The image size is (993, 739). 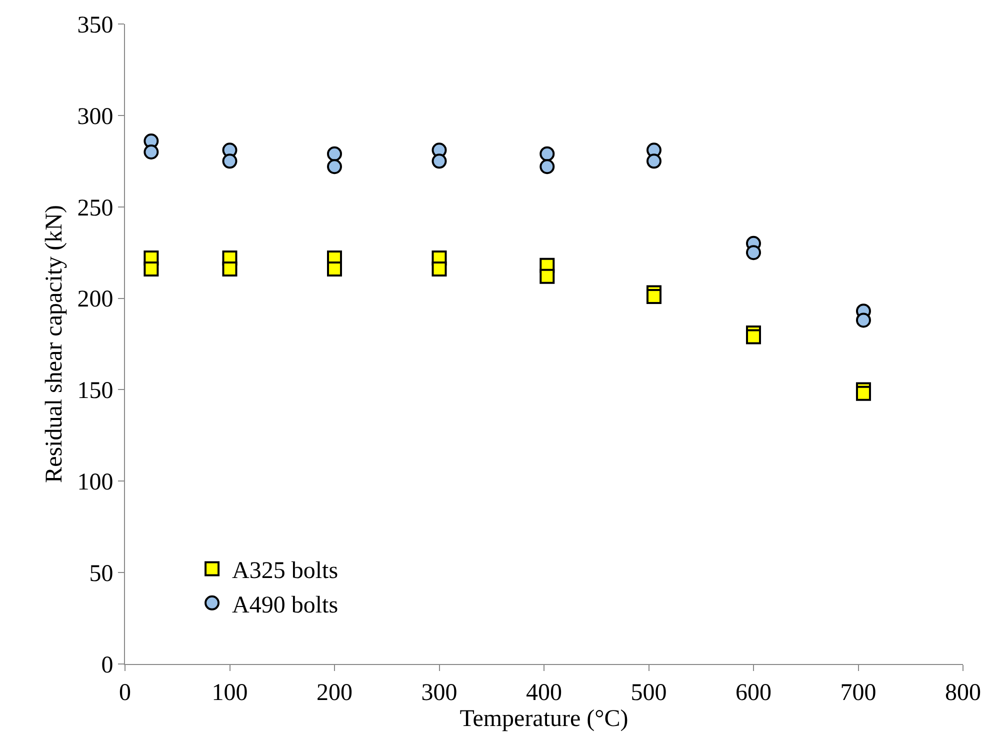 What do you see at coordinates (334, 693) in the screenshot?
I see `x-tick-label: 200` at bounding box center [334, 693].